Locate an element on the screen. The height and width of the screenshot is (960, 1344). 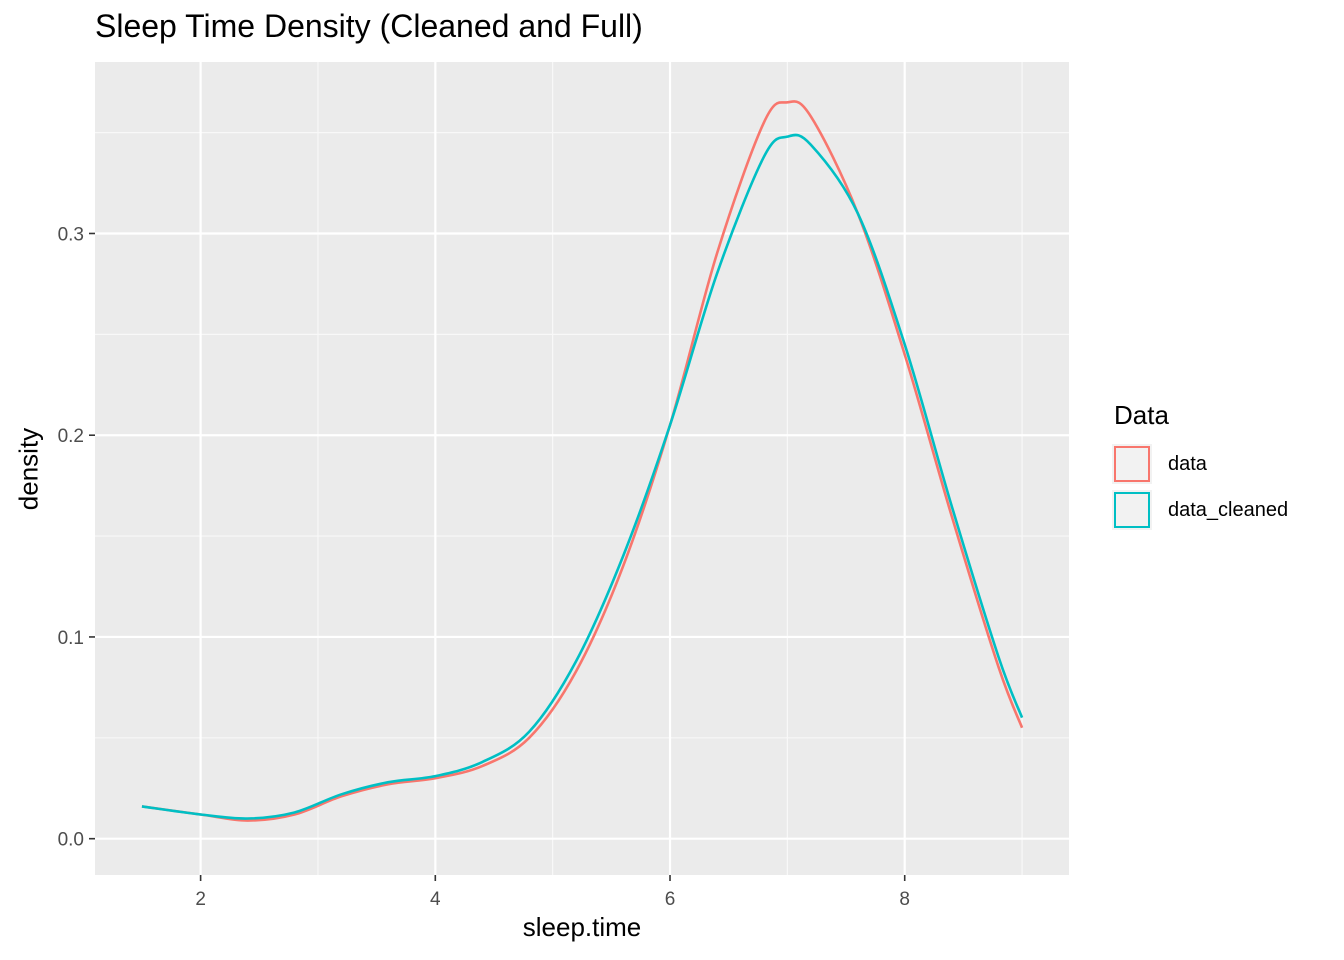
legend-title: Data is located at coordinates (1141, 415).